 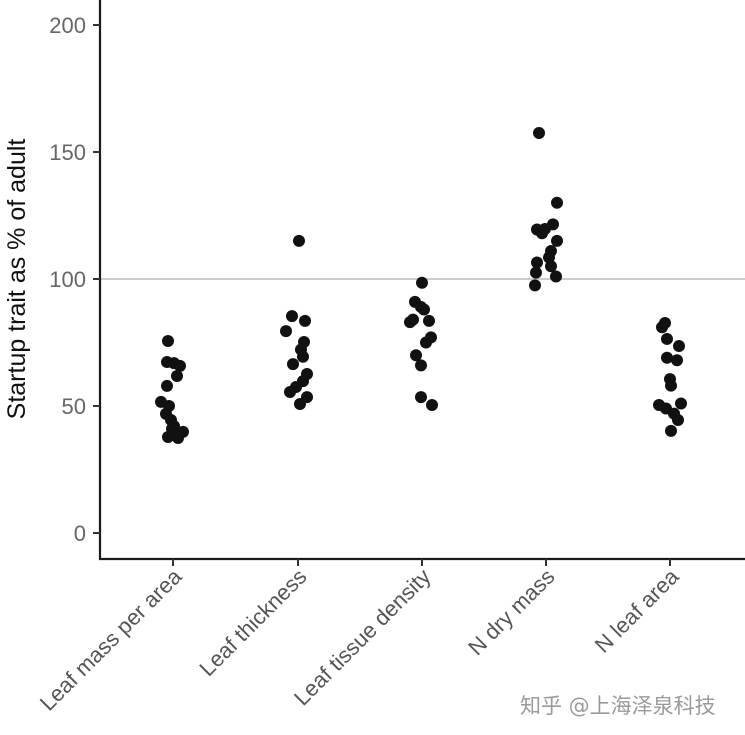 I want to click on series-leaf-tissue-density, so click(x=421, y=343).